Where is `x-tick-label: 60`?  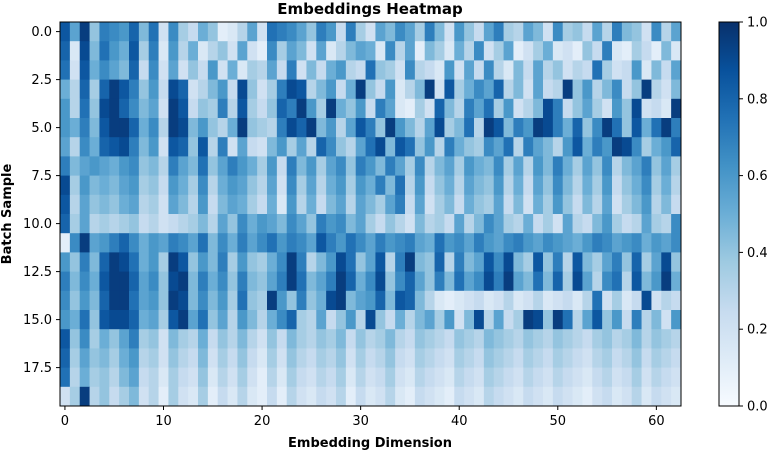 x-tick-label: 60 is located at coordinates (656, 421).